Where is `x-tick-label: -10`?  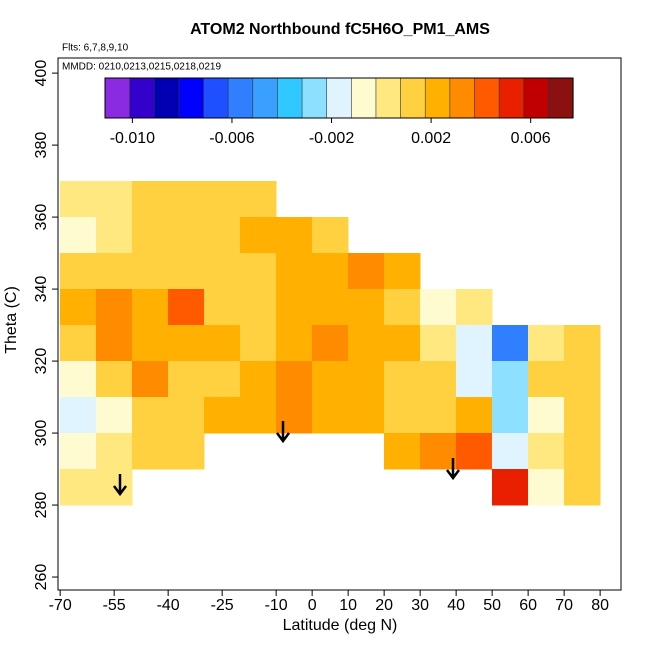 x-tick-label: -10 is located at coordinates (276, 605).